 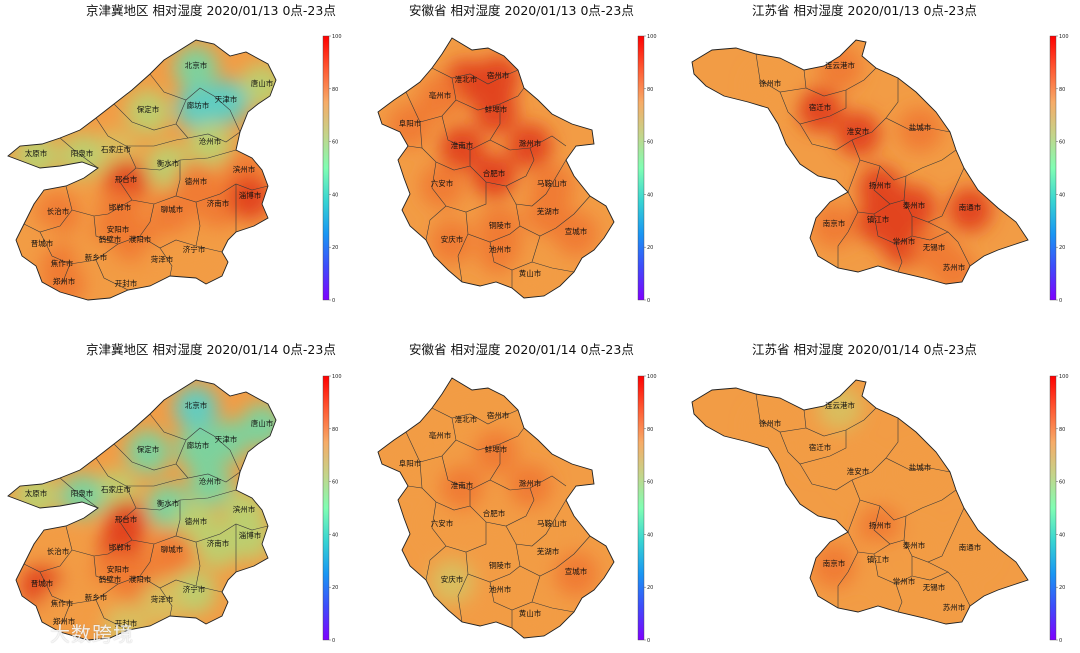 I want to click on city-label-ah-0114-14: 池州市, so click(x=500, y=589).